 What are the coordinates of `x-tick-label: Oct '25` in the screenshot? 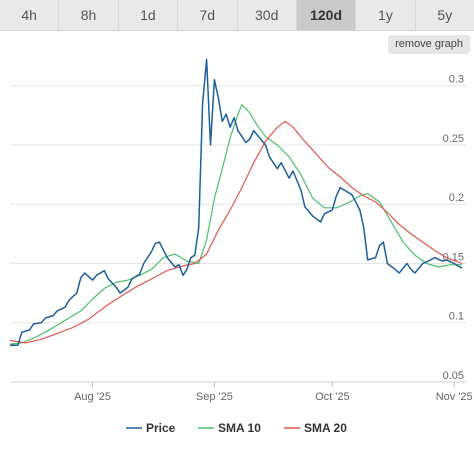 It's located at (332, 397).